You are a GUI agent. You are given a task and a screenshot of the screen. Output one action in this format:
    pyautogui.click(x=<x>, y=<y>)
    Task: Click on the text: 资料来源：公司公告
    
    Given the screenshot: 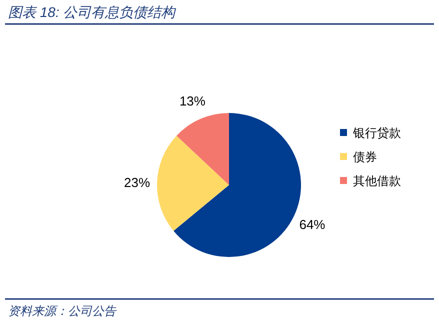 What is the action you would take?
    pyautogui.click(x=62, y=311)
    